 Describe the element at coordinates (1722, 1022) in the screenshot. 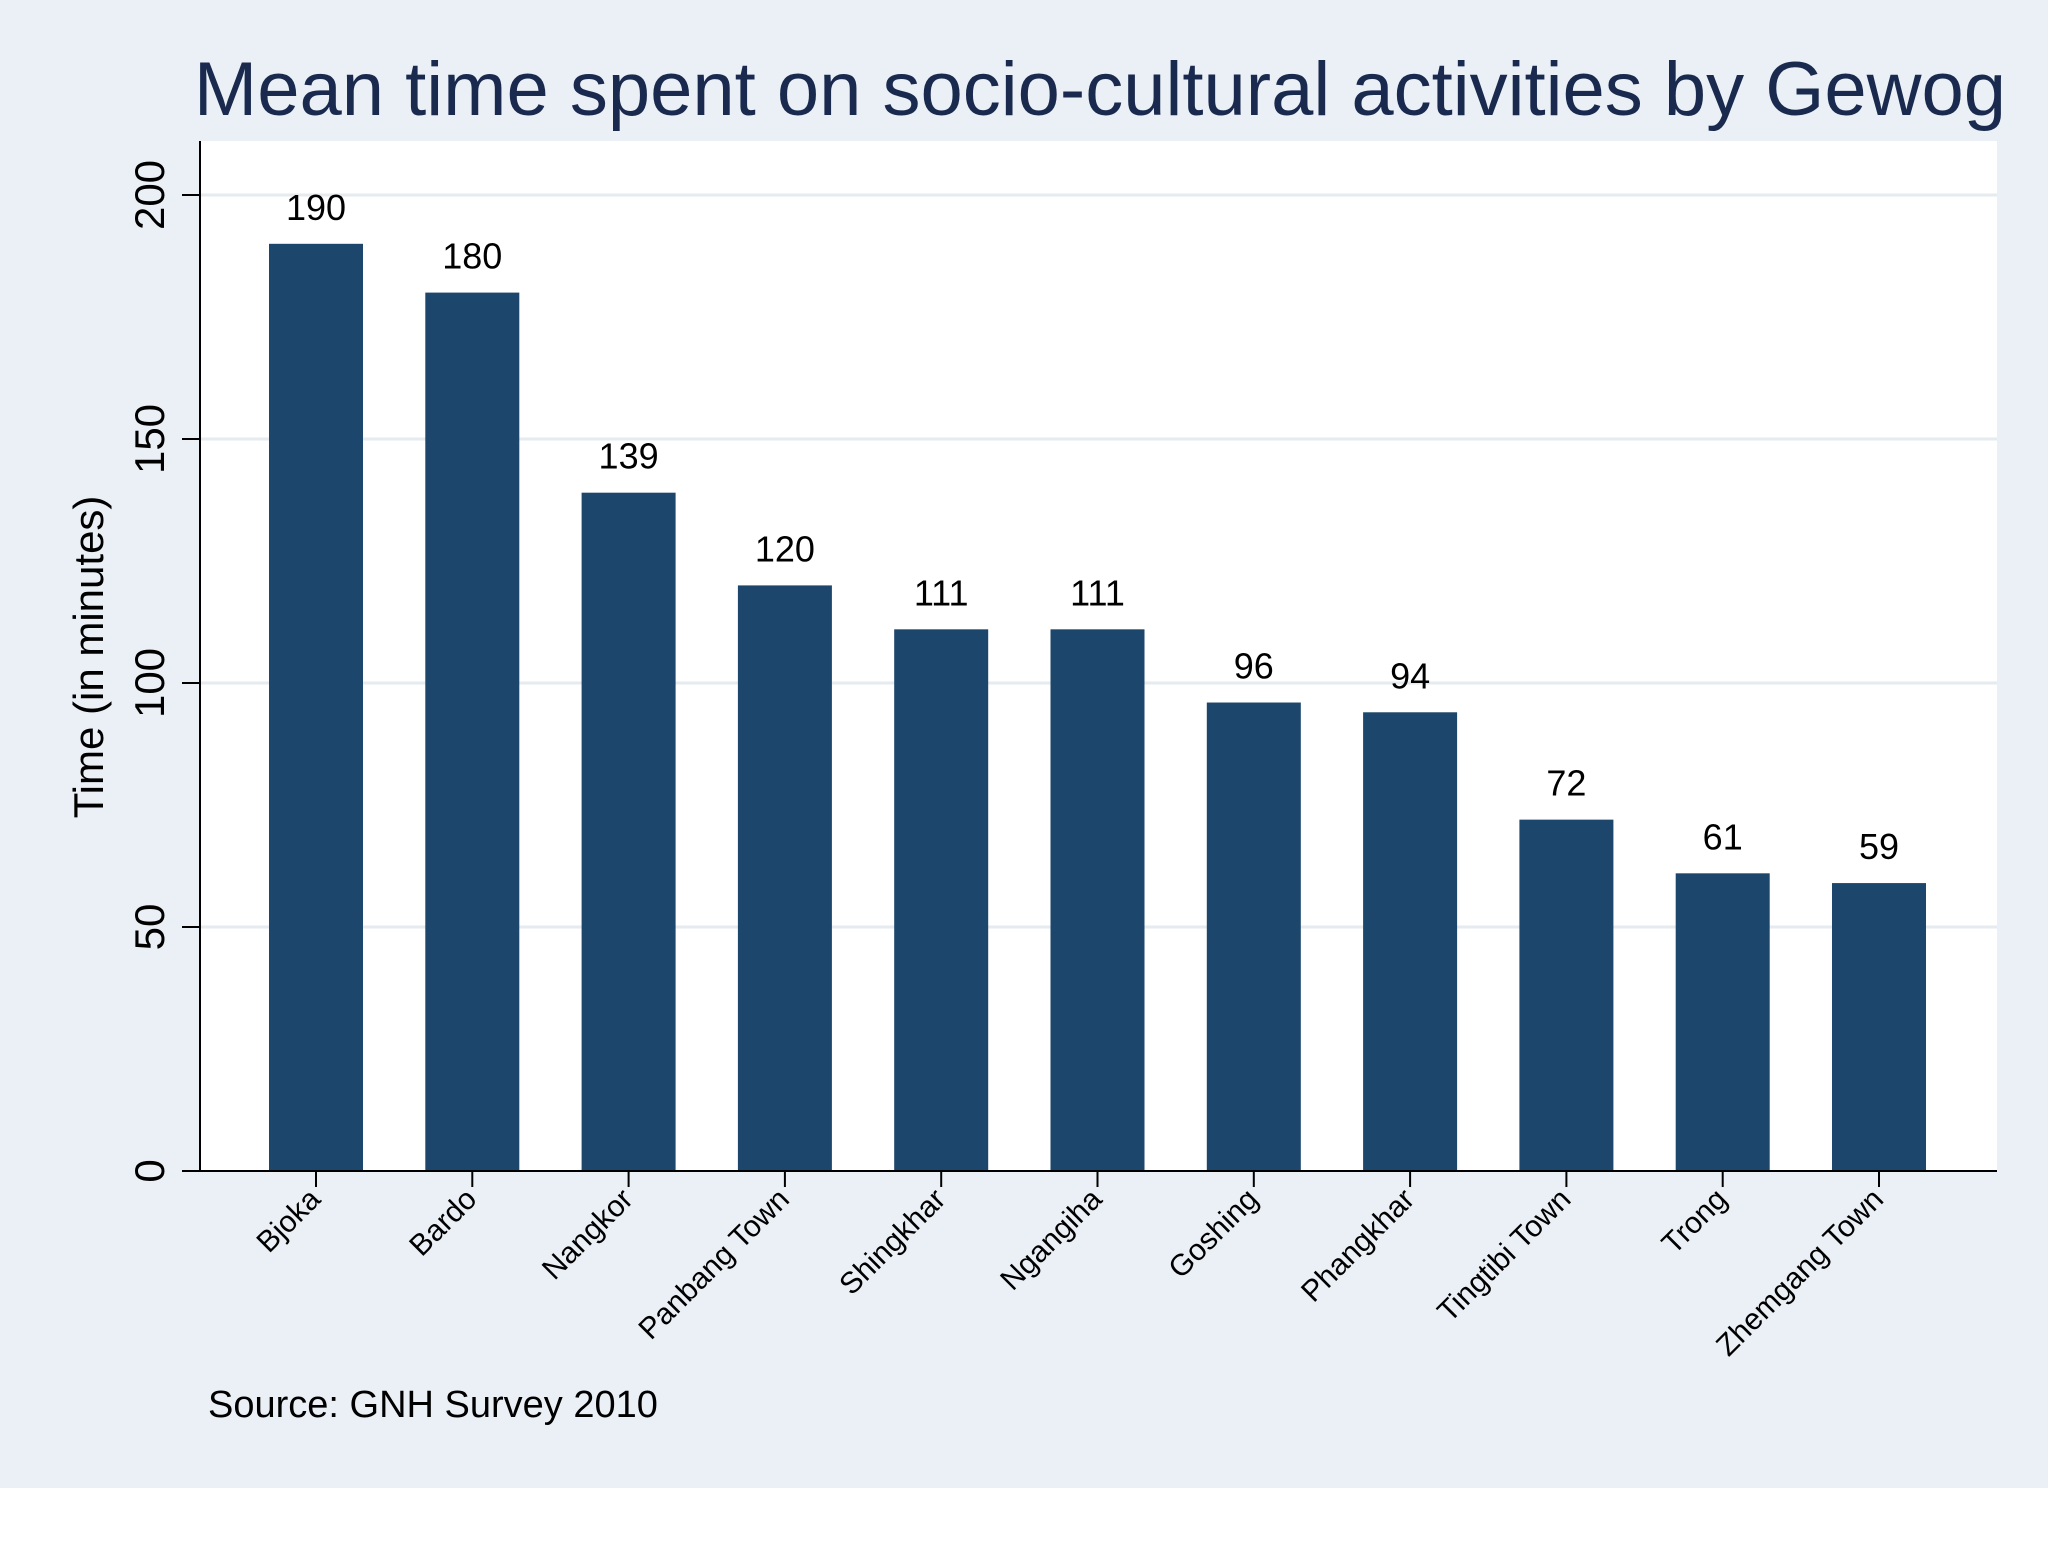

I see `bar-trong` at that location.